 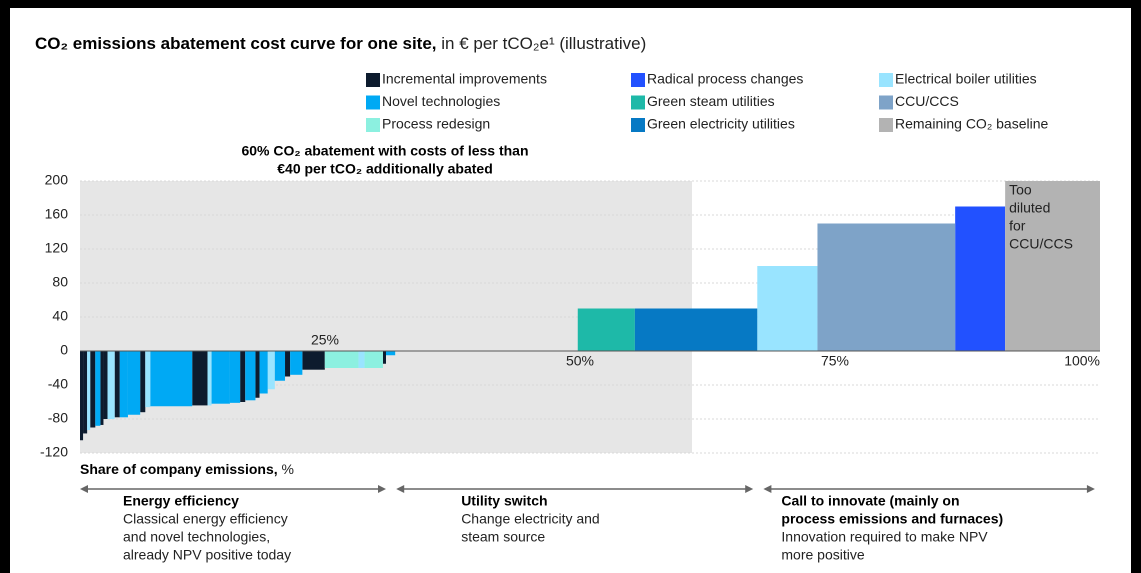 I want to click on y-tick-label: 160, so click(x=57, y=214).